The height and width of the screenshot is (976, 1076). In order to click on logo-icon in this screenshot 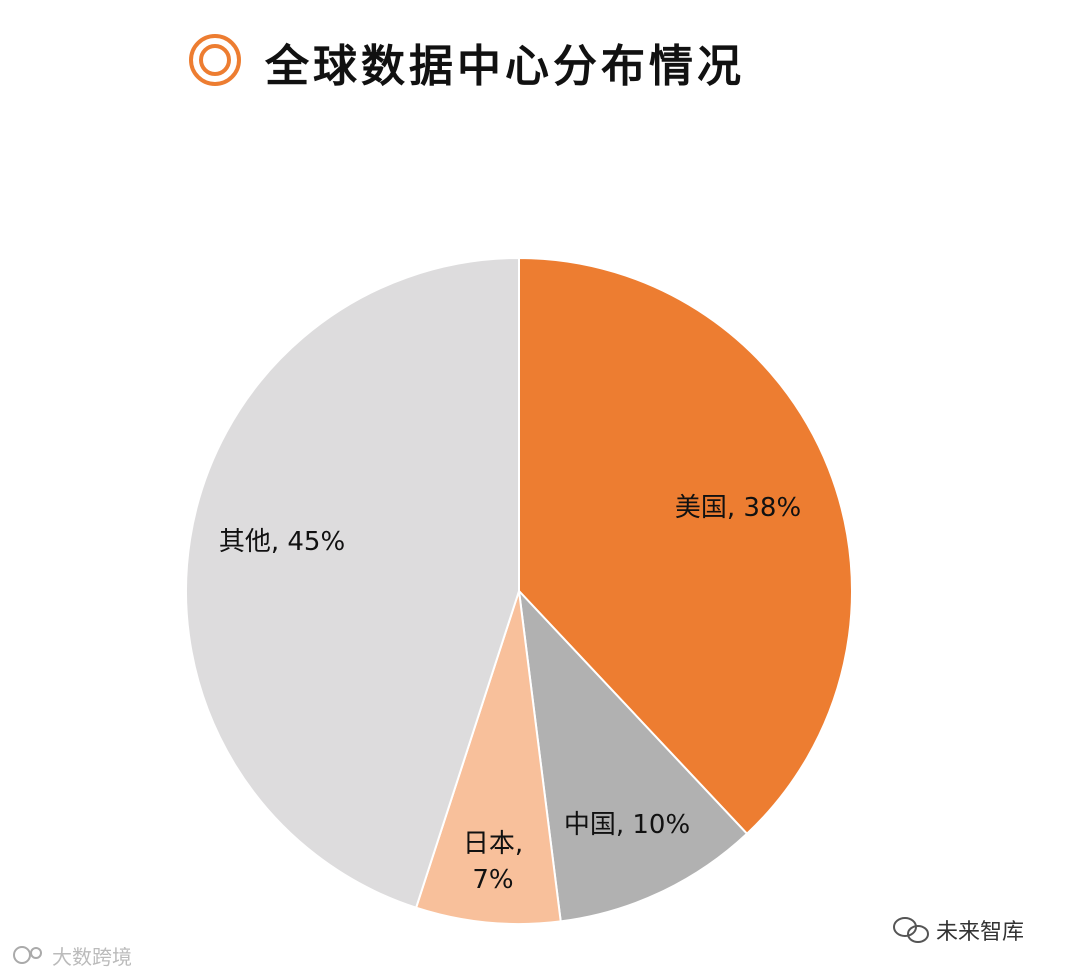, I will do `click(27, 955)`.